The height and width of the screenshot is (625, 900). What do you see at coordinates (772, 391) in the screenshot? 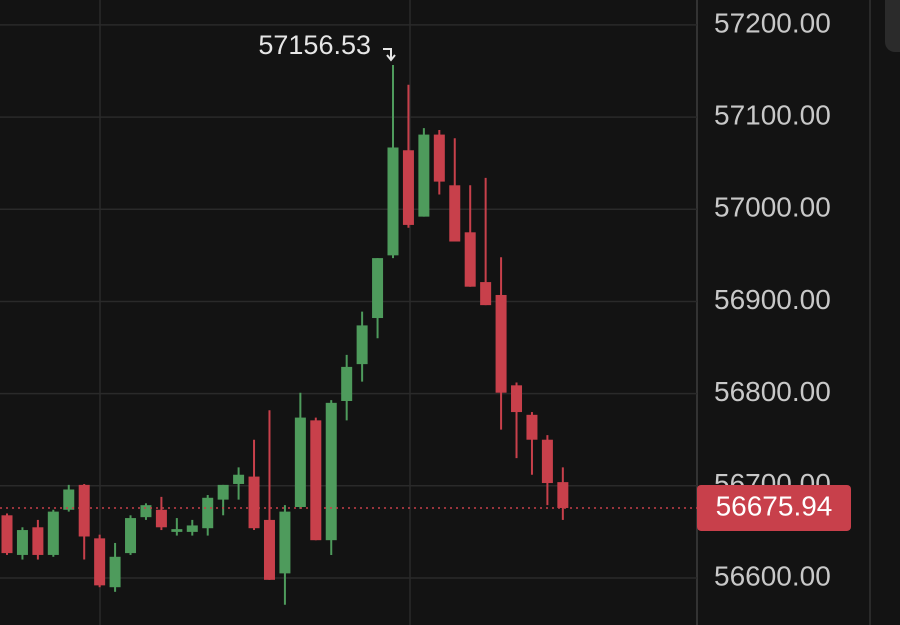
I see `y-tick-label: 56800.00` at bounding box center [772, 391].